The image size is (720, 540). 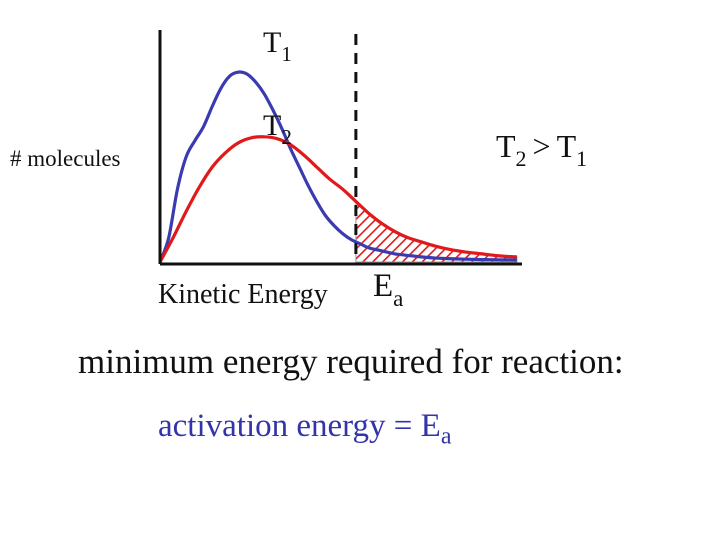 I want to click on t2-label: T2, so click(x=277, y=129).